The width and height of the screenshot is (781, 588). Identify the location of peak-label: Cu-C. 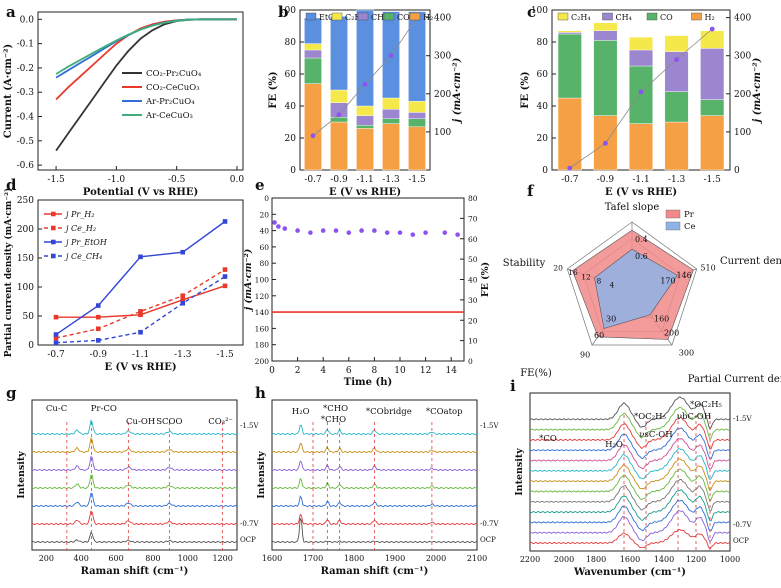
(56, 409).